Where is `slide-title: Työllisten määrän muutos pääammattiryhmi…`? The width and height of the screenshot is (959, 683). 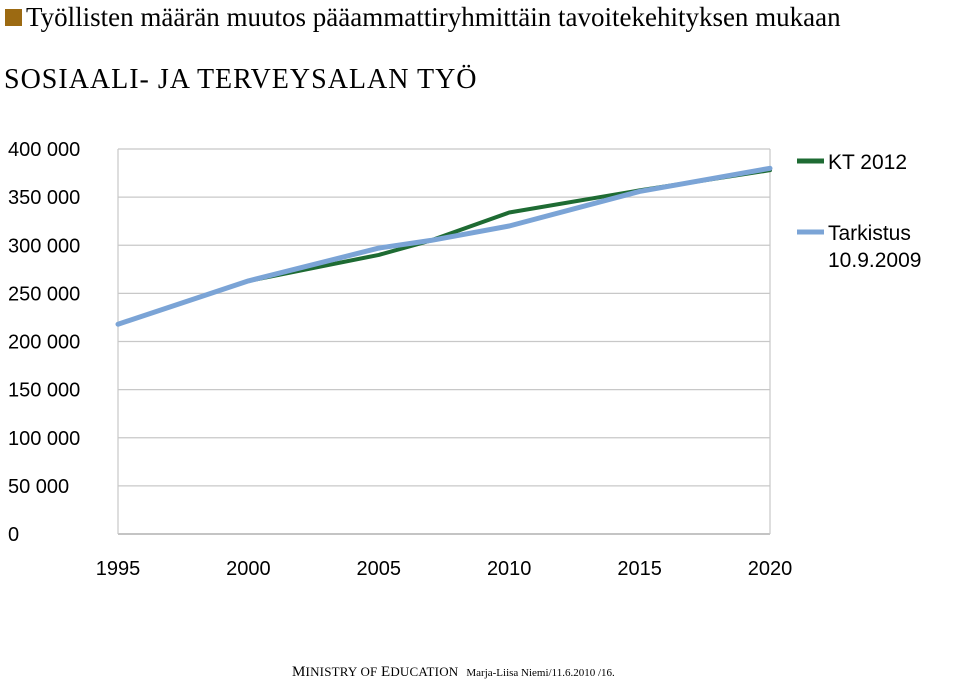
slide-title: Työllisten määrän muutos pääammattiryhmi… is located at coordinates (433, 16).